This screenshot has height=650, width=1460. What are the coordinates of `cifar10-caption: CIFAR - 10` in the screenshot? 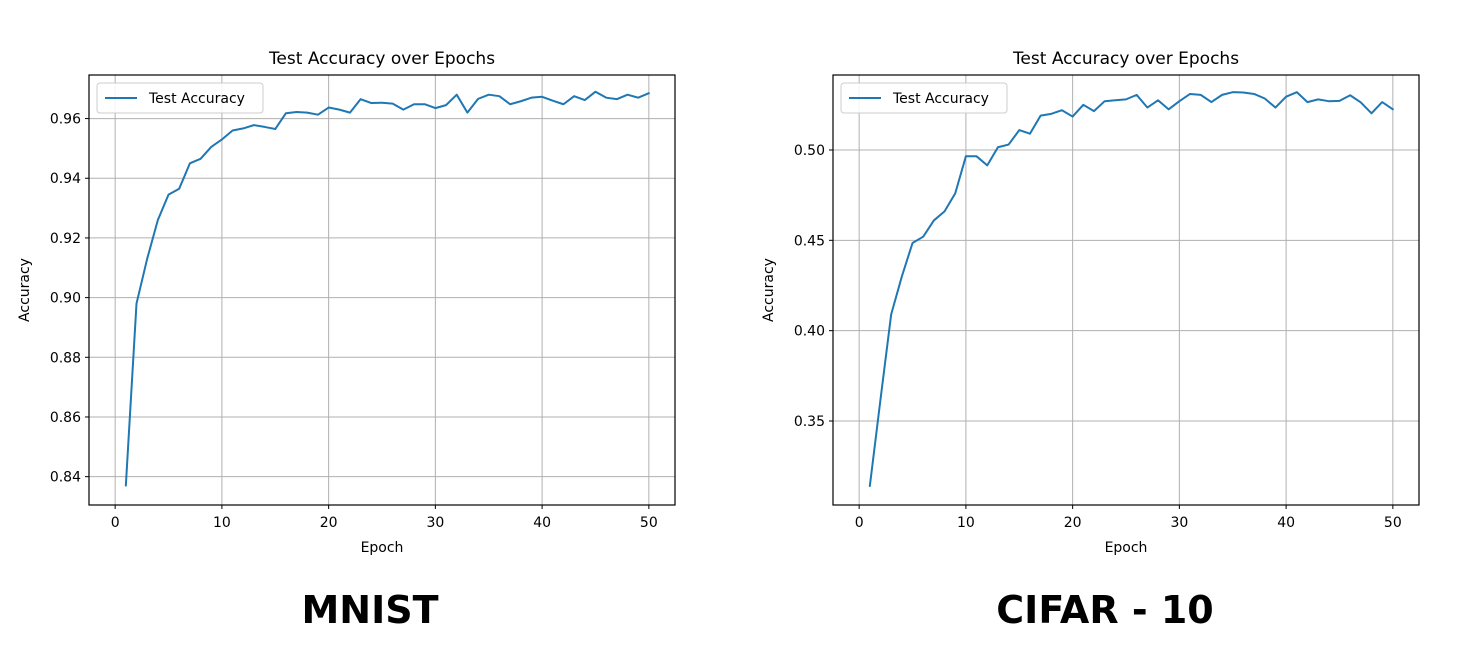 It's located at (1105, 610).